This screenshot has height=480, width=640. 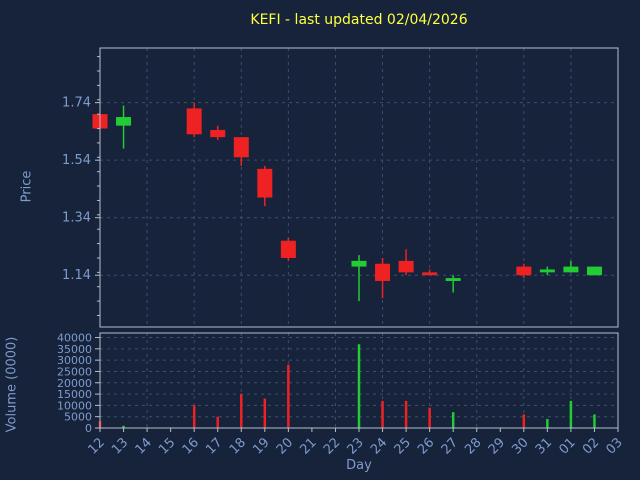 What do you see at coordinates (74, 405) in the screenshot?
I see `volume-tick-label: 10000` at bounding box center [74, 405].